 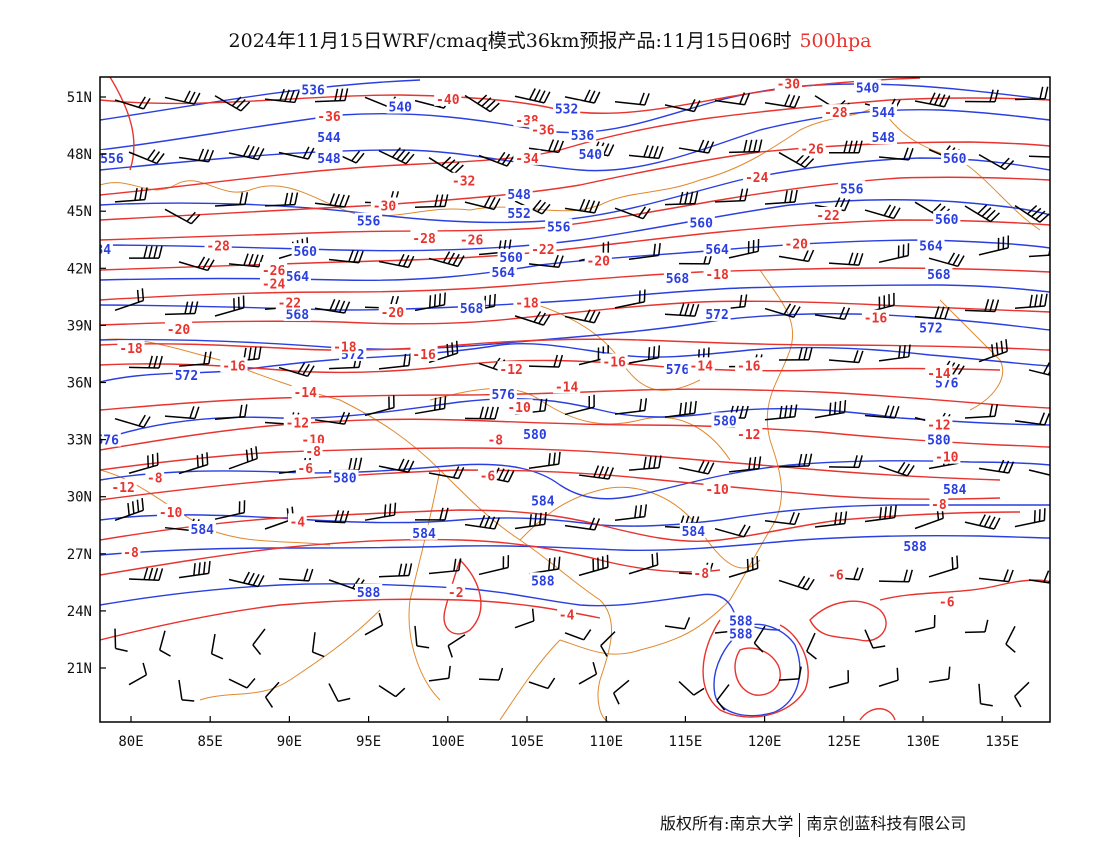 What do you see at coordinates (599, 262) in the screenshot?
I see `temperature-contour-label: -20` at bounding box center [599, 262].